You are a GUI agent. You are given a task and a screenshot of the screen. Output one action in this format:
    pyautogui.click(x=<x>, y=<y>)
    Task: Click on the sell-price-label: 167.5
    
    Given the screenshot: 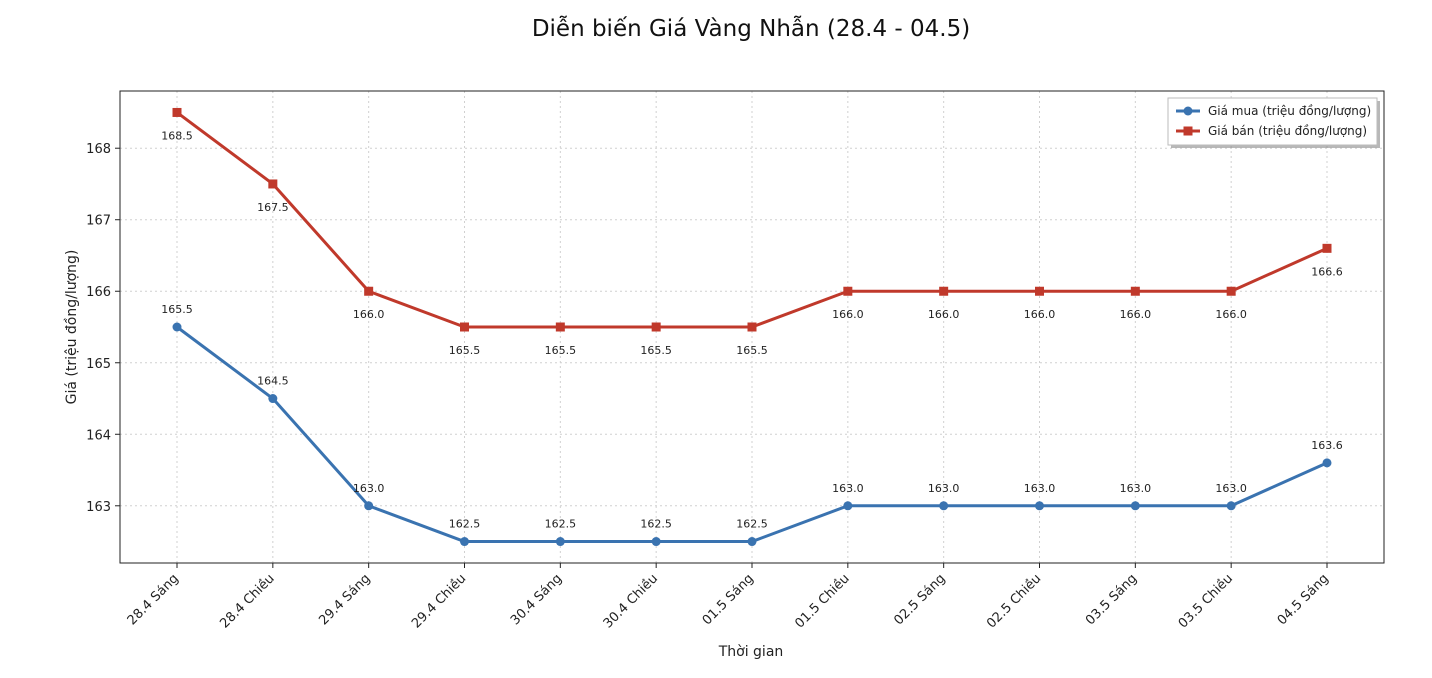 What is the action you would take?
    pyautogui.click(x=273, y=207)
    